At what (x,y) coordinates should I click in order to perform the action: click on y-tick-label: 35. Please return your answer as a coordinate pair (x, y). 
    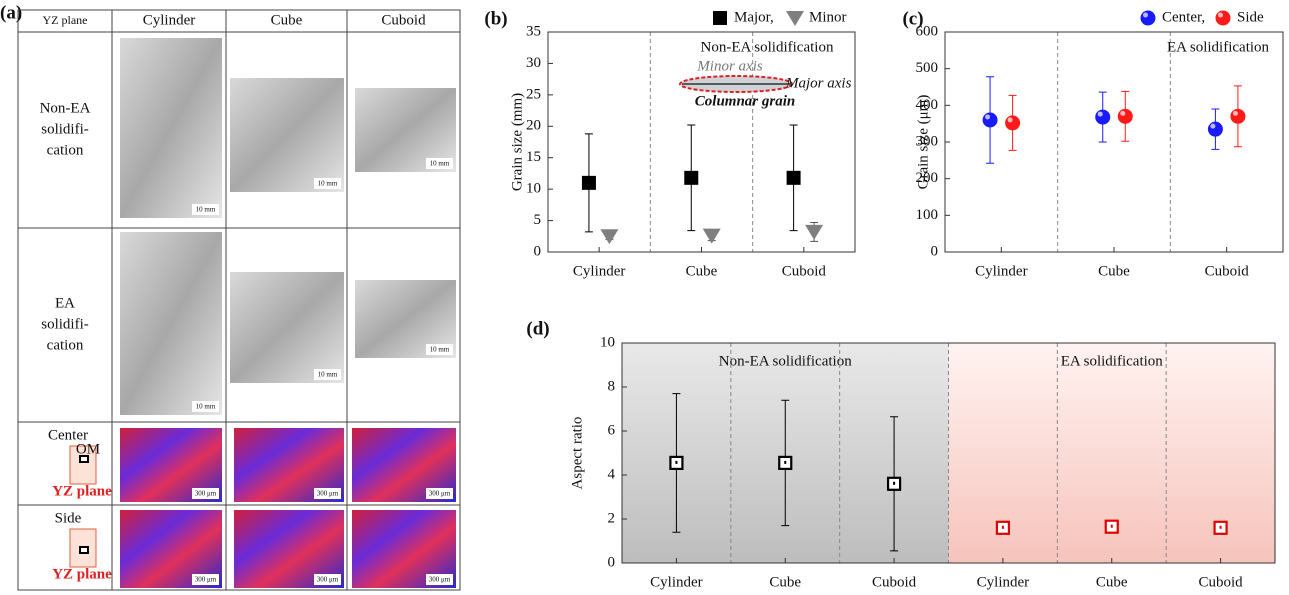
    Looking at the image, I should click on (533, 31).